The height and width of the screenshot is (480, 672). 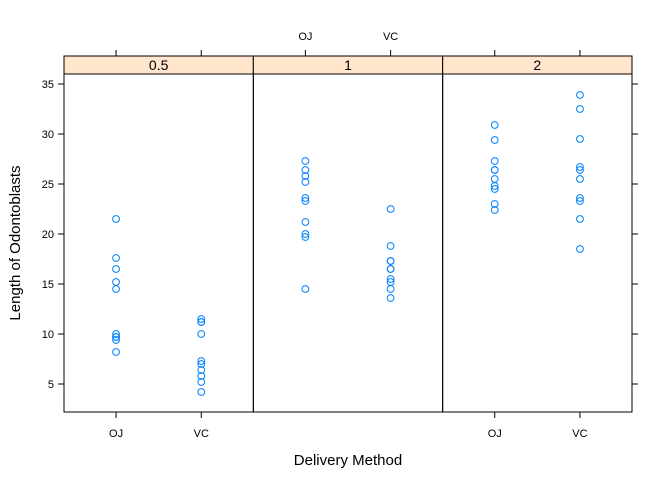 What do you see at coordinates (348, 65) in the screenshot?
I see `strip-label: 1` at bounding box center [348, 65].